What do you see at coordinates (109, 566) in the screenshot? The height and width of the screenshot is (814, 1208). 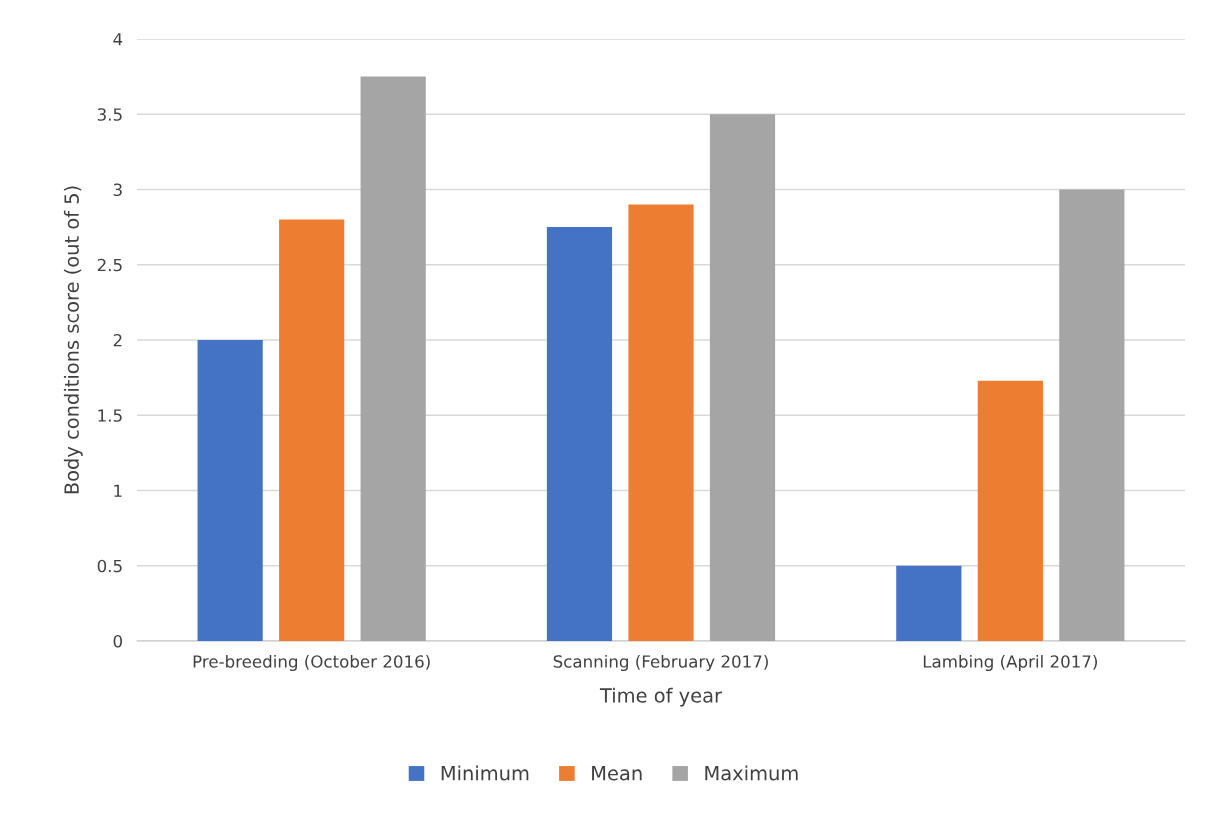 I see `y-tick-label: 0.5` at bounding box center [109, 566].